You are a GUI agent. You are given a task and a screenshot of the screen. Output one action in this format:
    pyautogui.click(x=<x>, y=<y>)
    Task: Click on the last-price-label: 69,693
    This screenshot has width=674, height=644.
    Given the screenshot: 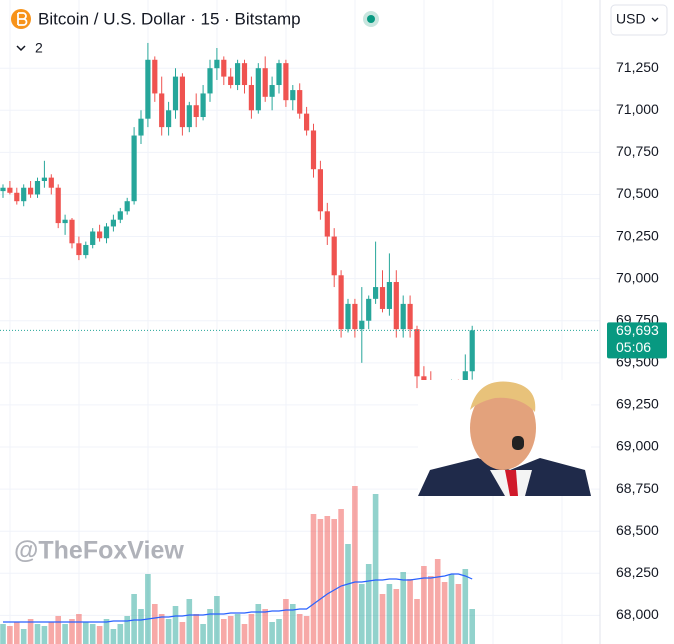 What is the action you would take?
    pyautogui.click(x=637, y=330)
    